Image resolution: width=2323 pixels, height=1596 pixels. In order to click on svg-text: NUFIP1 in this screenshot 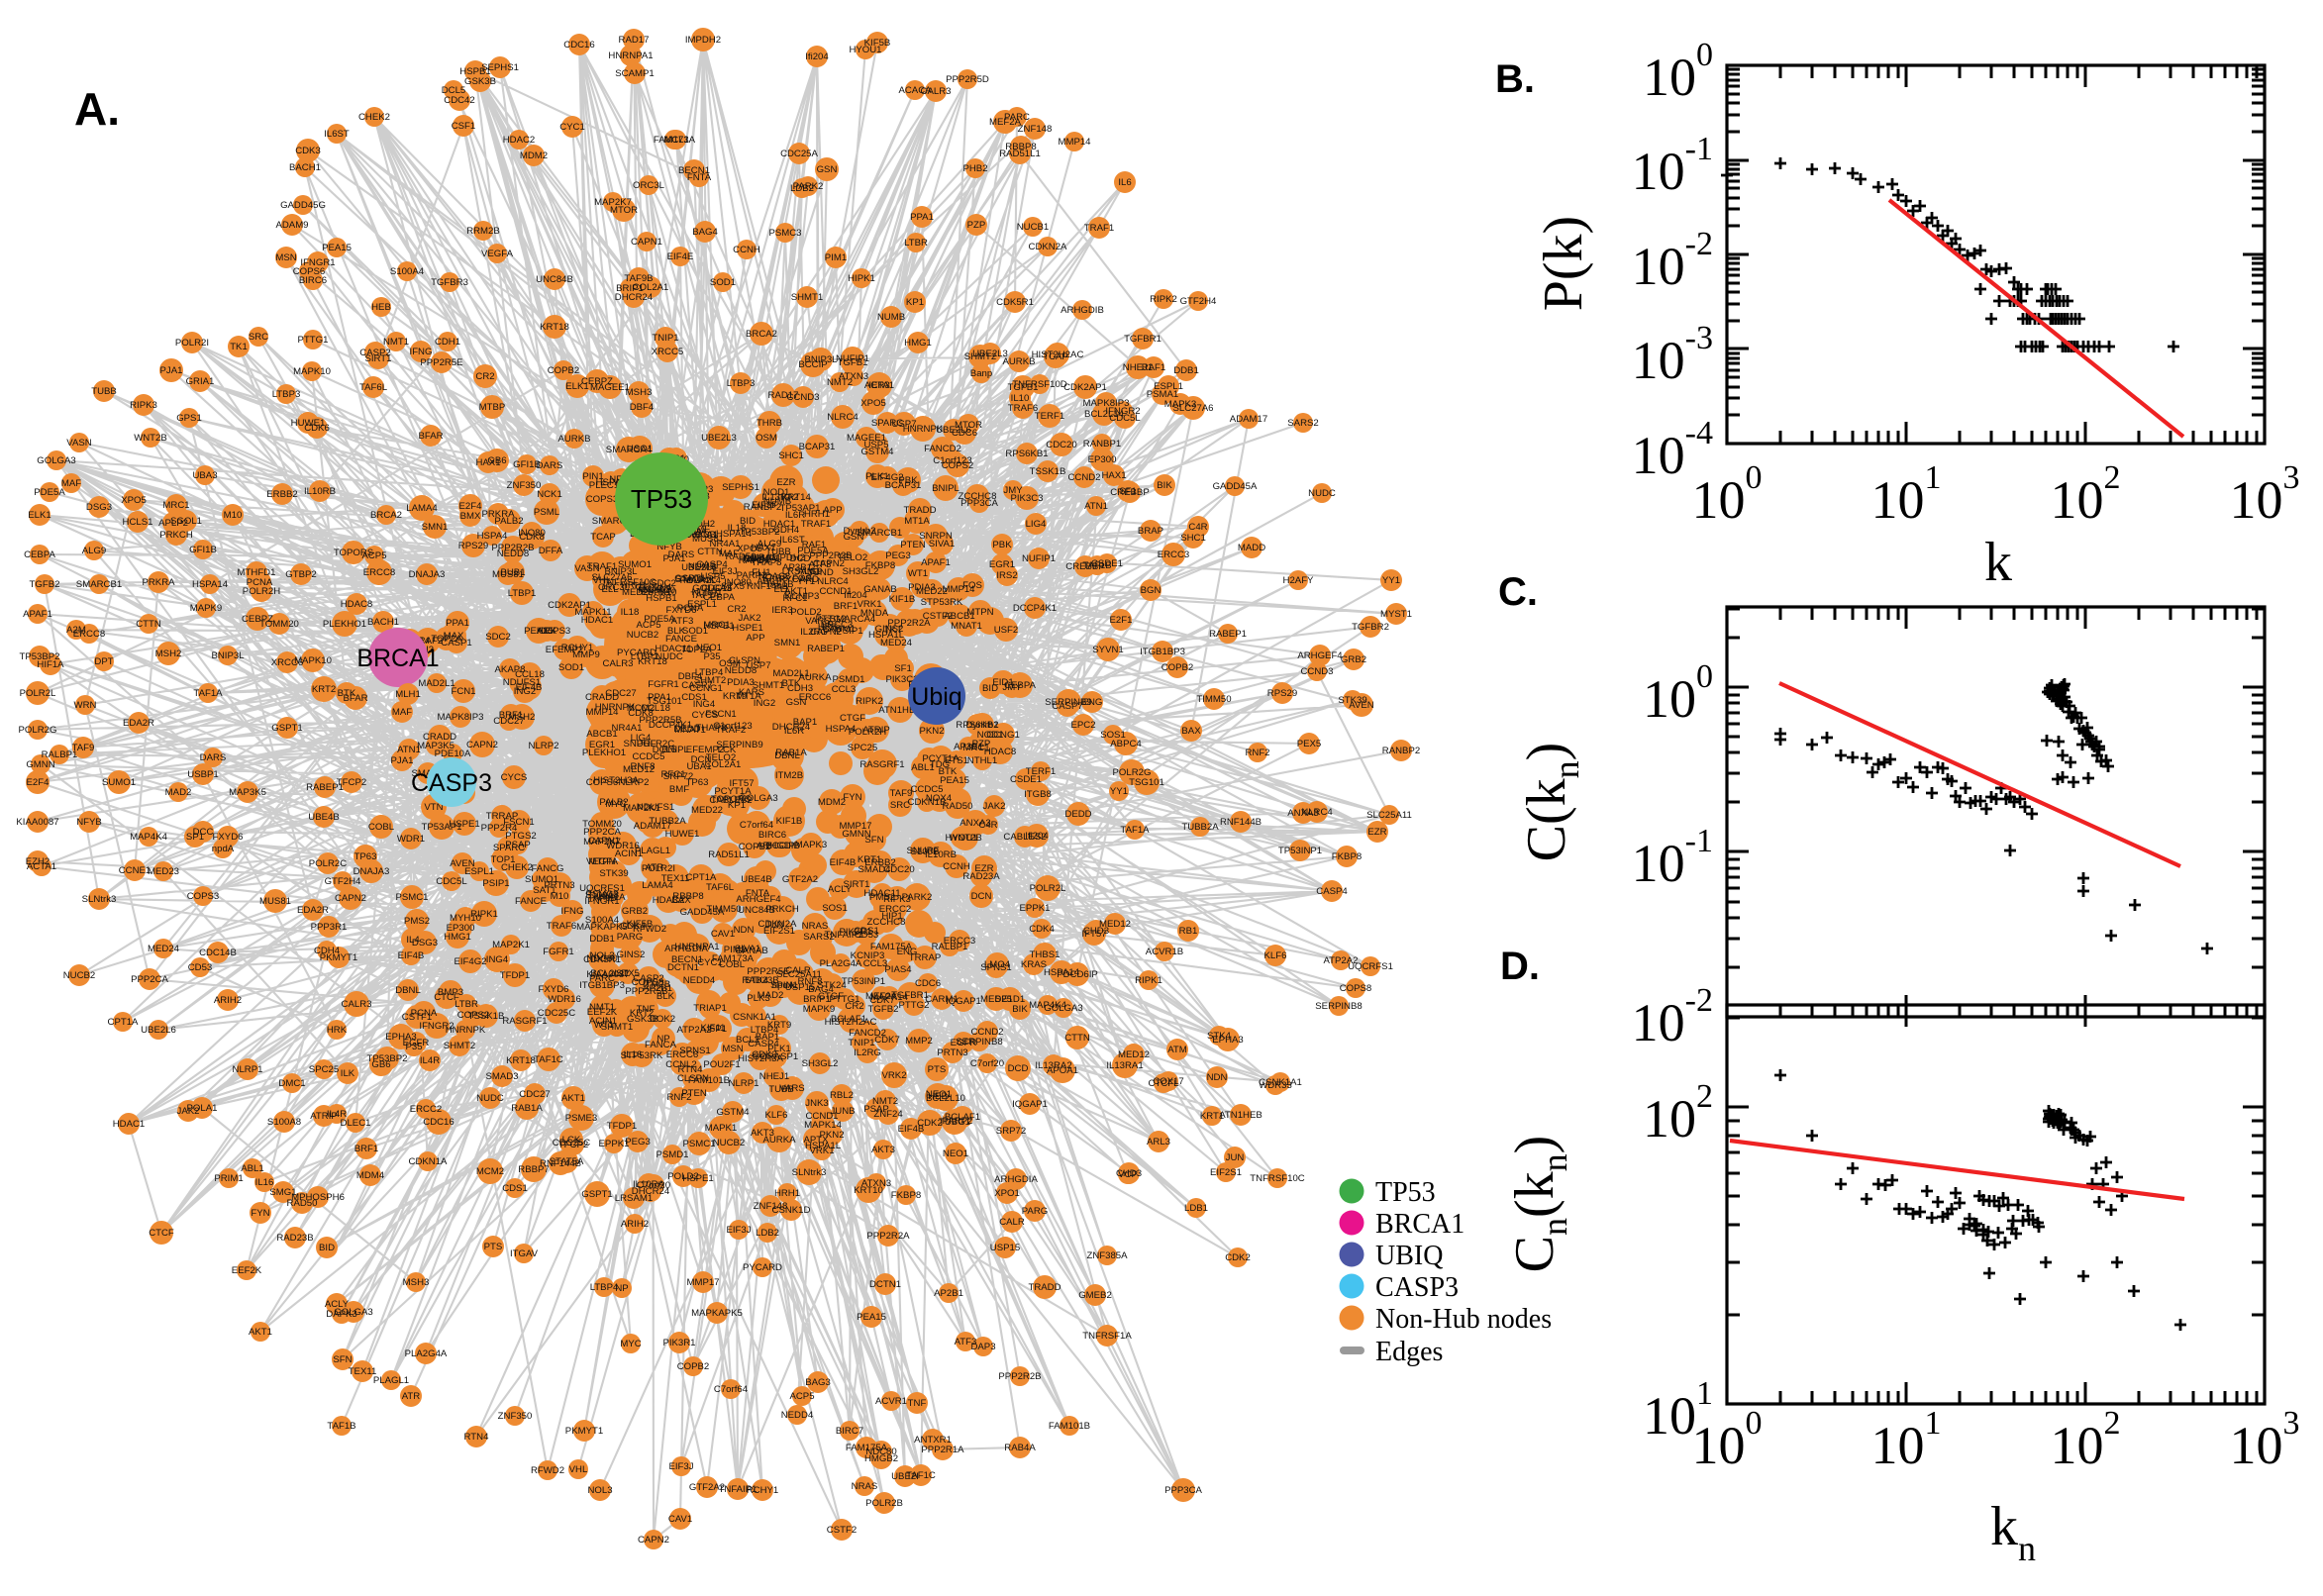, I will do `click(1039, 558)`.